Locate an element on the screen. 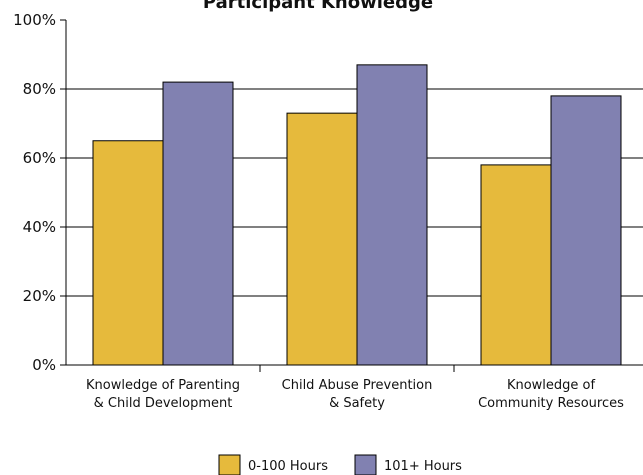 The width and height of the screenshot is (643, 475). x-tick-label-line: Knowledge of is located at coordinates (551, 385).